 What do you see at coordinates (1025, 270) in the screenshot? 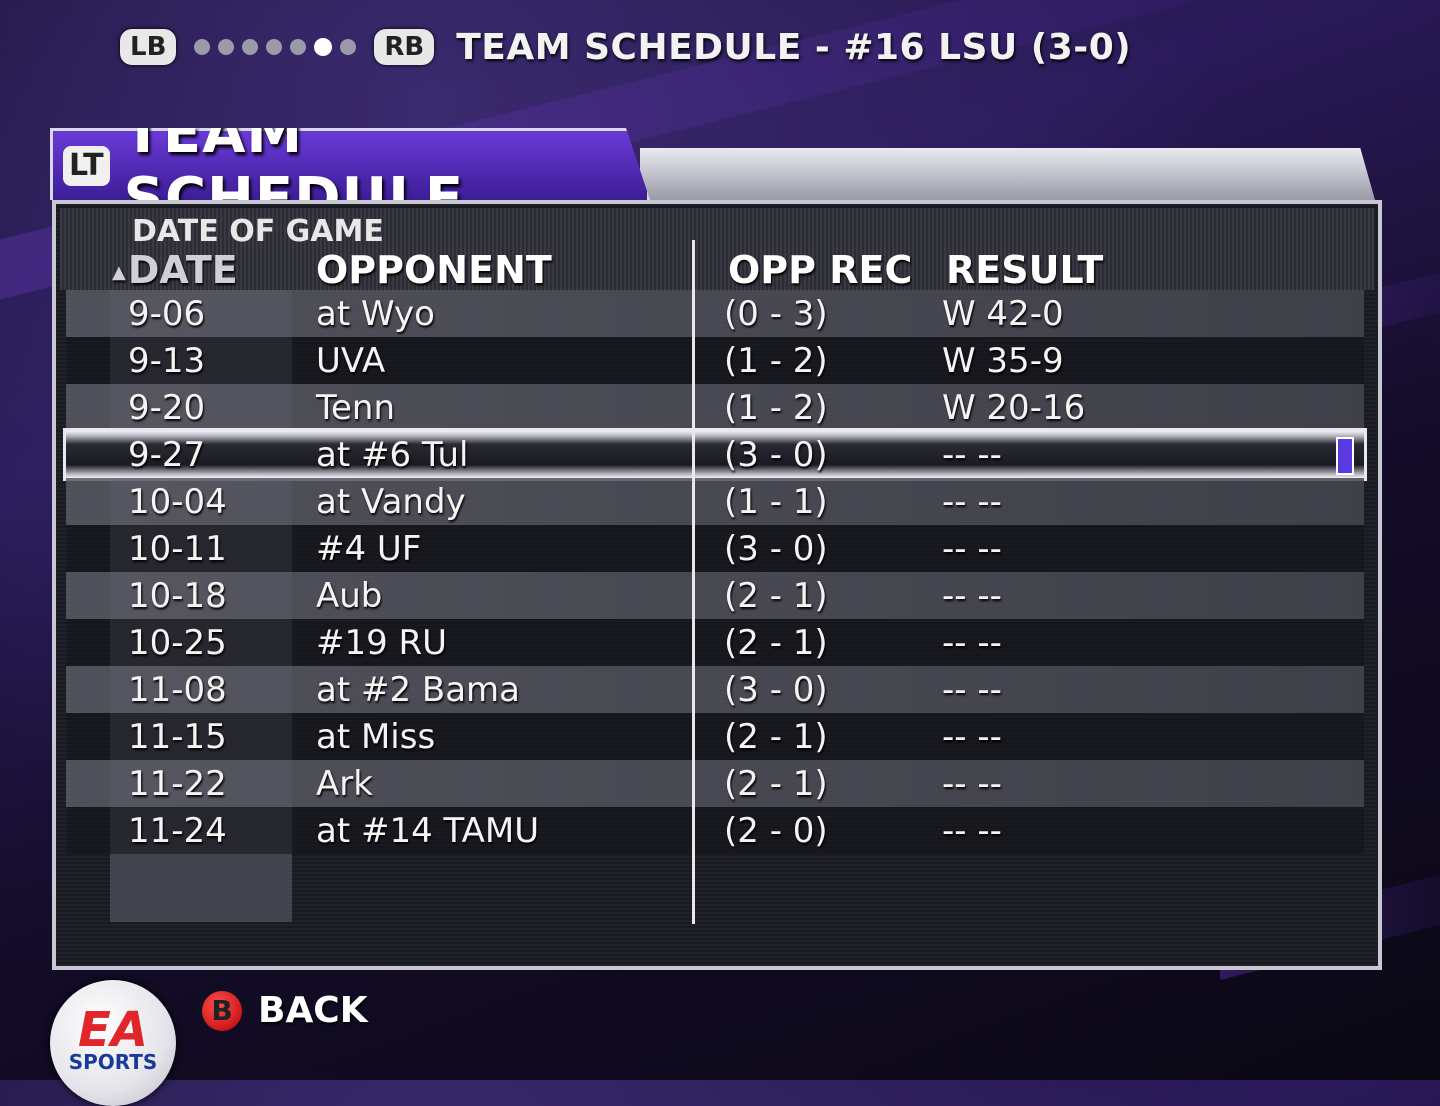
I see `column-header-result: RESULT` at bounding box center [1025, 270].